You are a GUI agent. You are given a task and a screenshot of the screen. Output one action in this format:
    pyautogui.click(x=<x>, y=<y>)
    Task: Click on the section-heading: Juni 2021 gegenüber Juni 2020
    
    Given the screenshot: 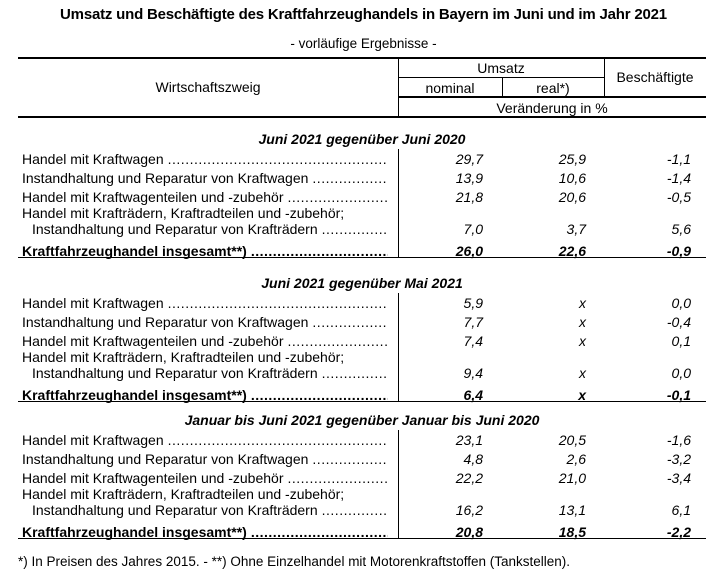 What is the action you would take?
    pyautogui.click(x=362, y=139)
    